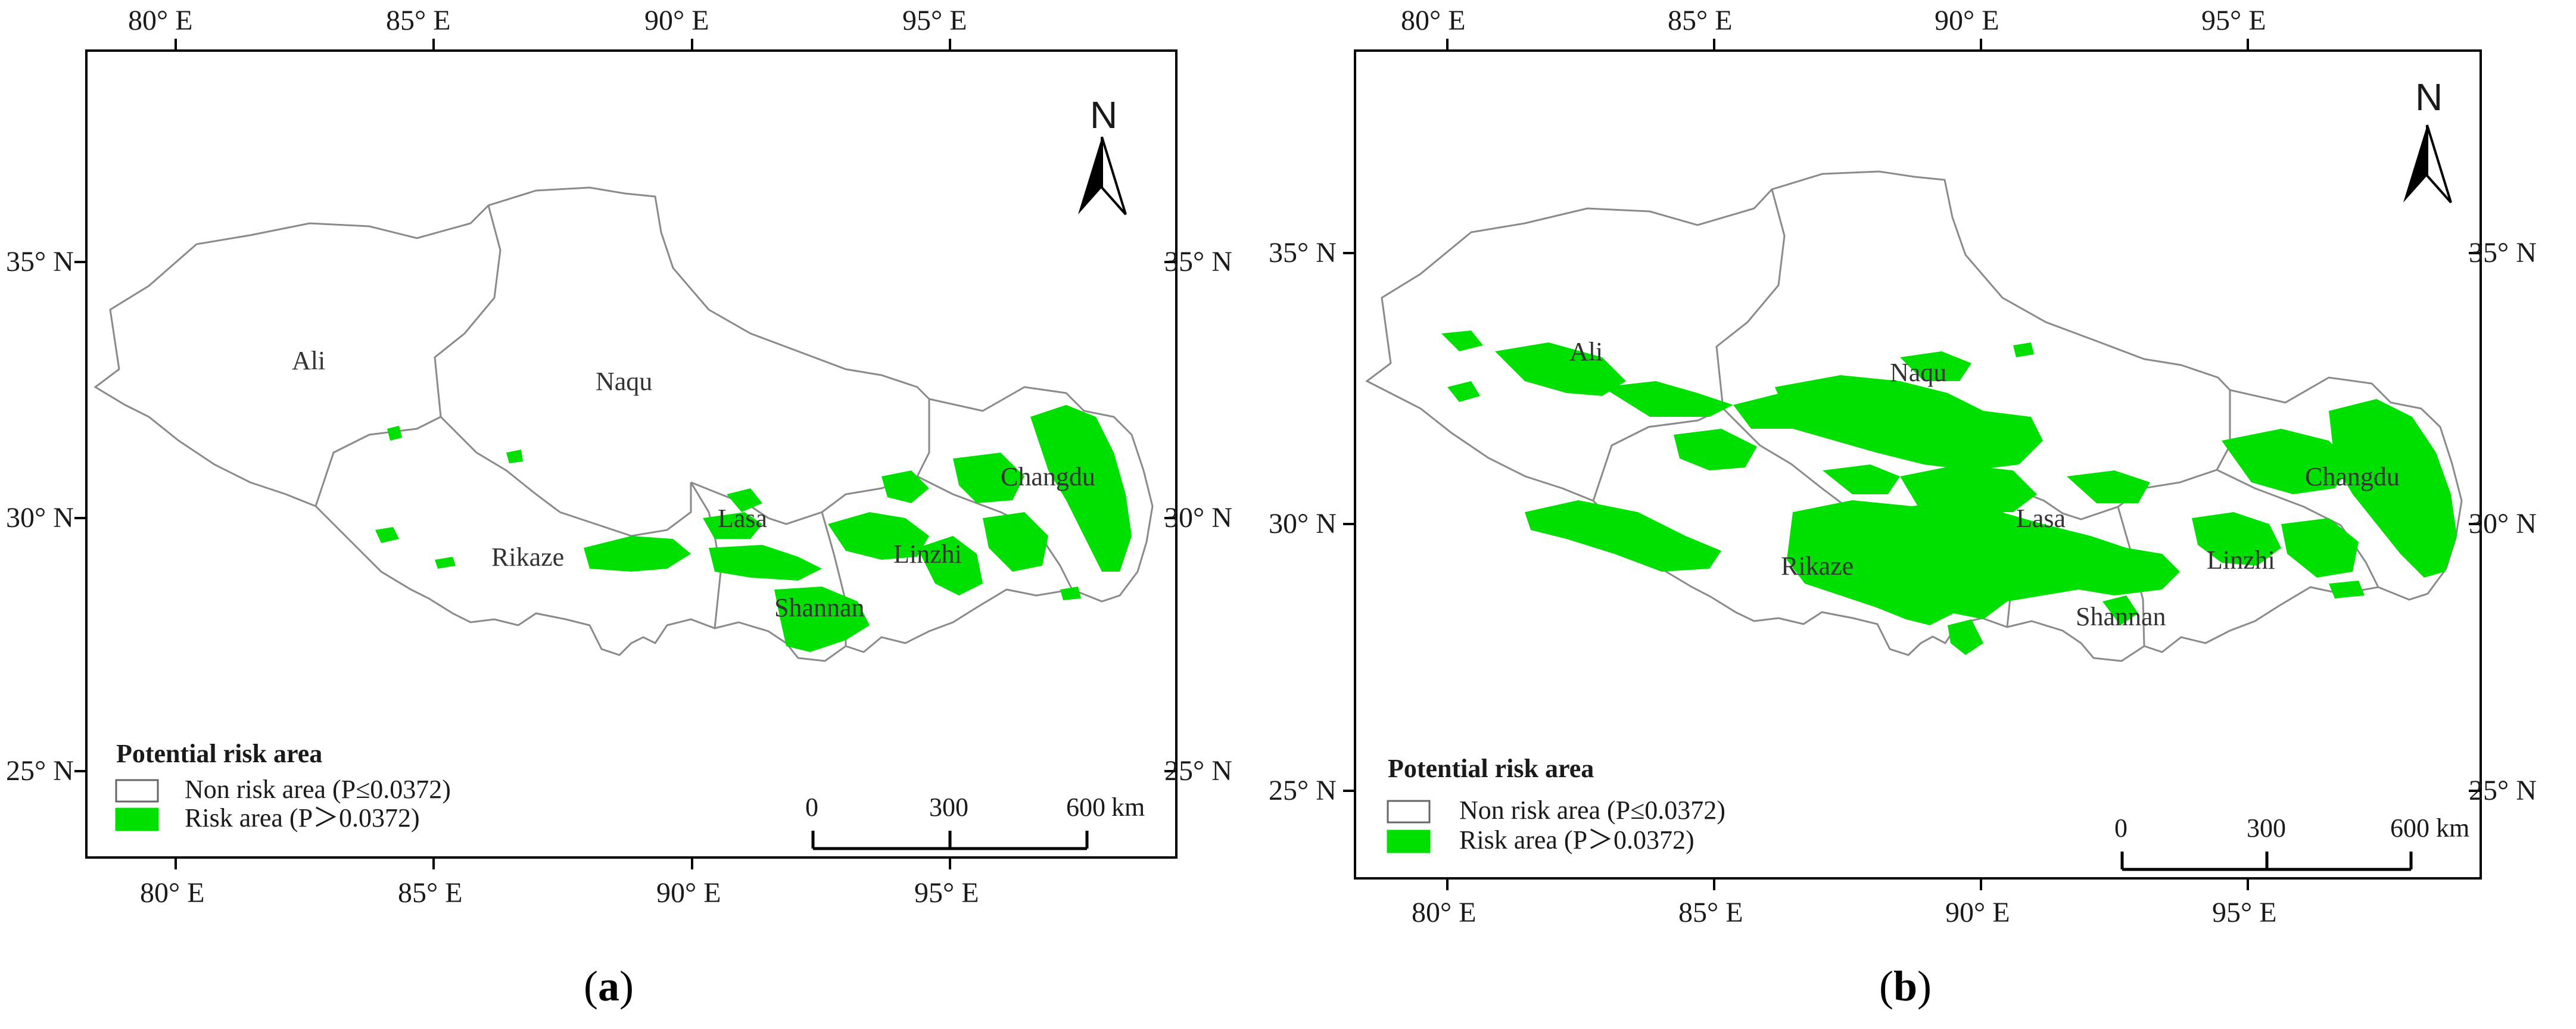  I want to click on caption-letter: a, so click(608, 986).